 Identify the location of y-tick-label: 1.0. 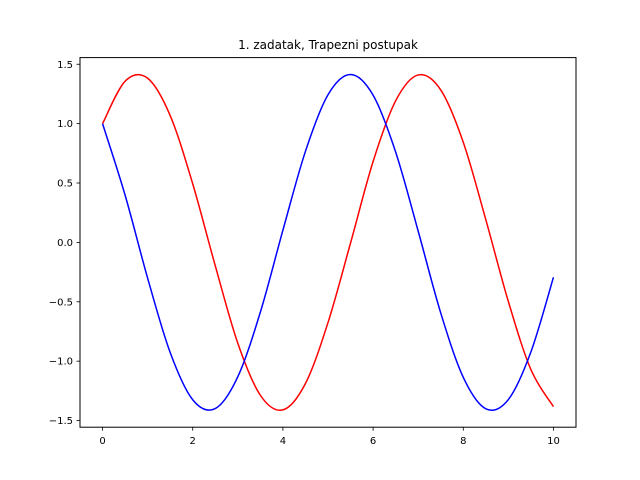
(65, 124).